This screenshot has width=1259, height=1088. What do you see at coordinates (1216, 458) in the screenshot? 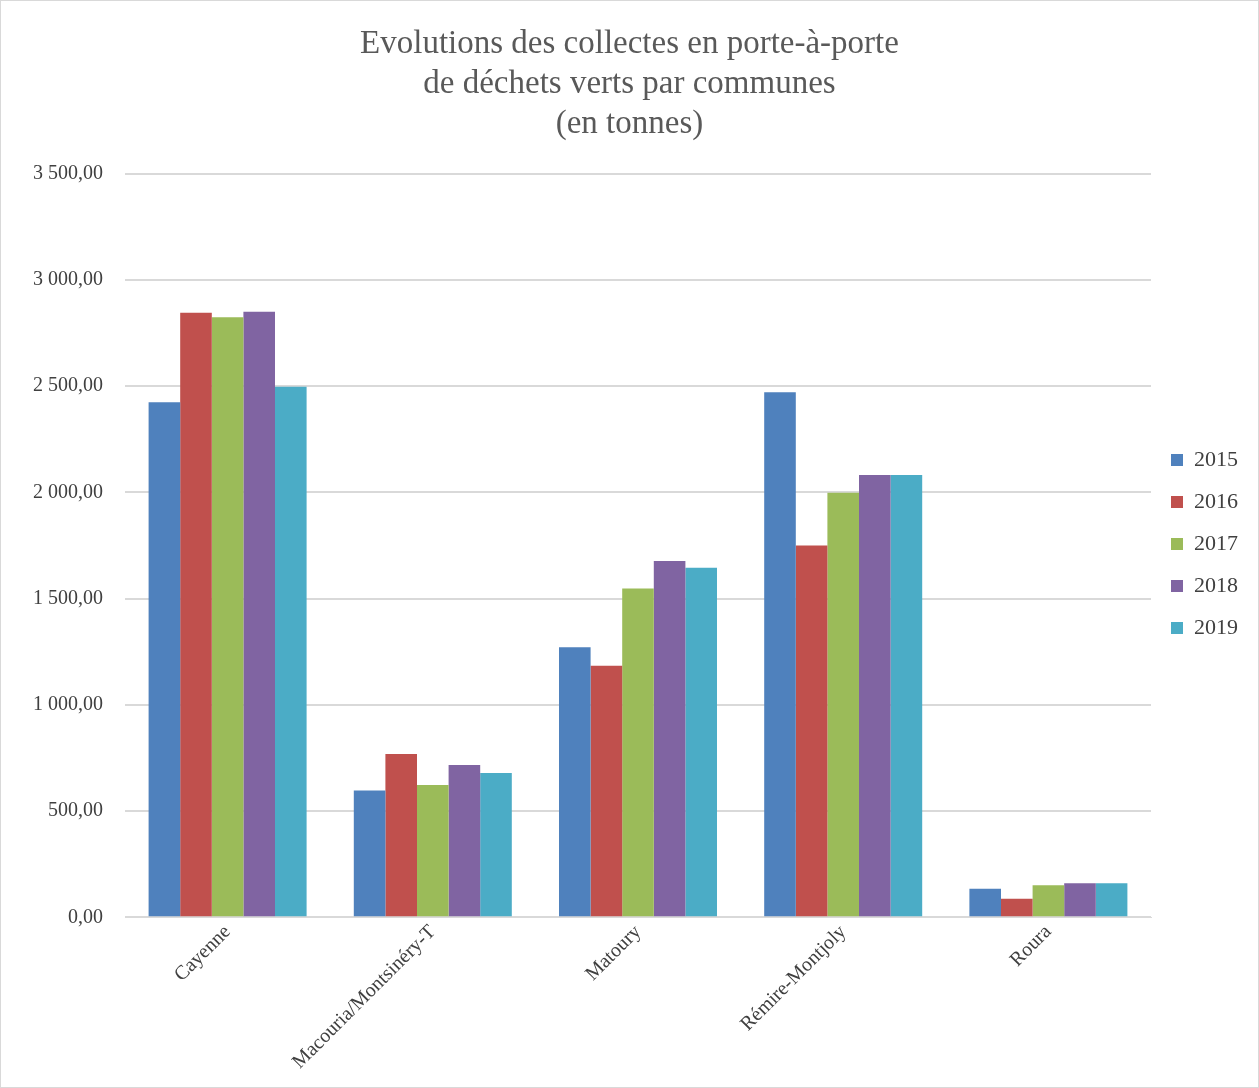
I see `legend-label: 2015` at bounding box center [1216, 458].